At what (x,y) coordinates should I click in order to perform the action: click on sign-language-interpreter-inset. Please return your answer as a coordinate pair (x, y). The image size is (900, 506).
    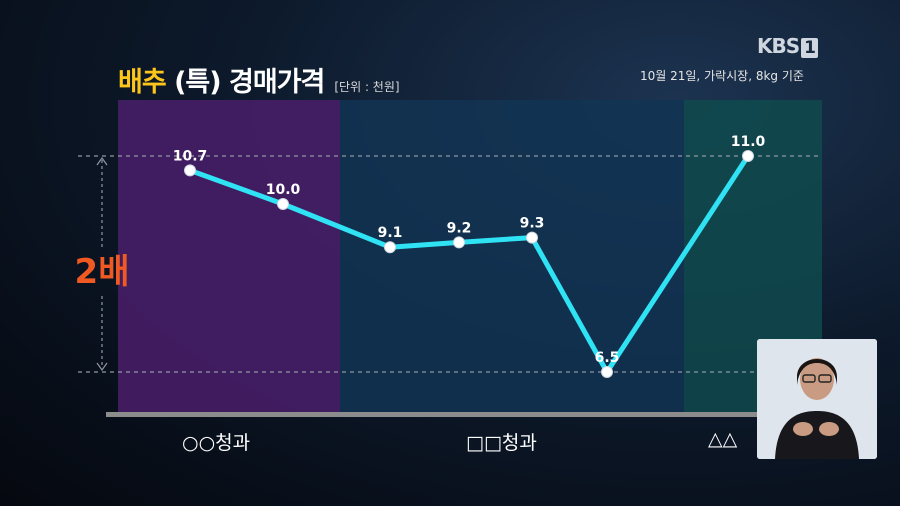
    Looking at the image, I should click on (817, 399).